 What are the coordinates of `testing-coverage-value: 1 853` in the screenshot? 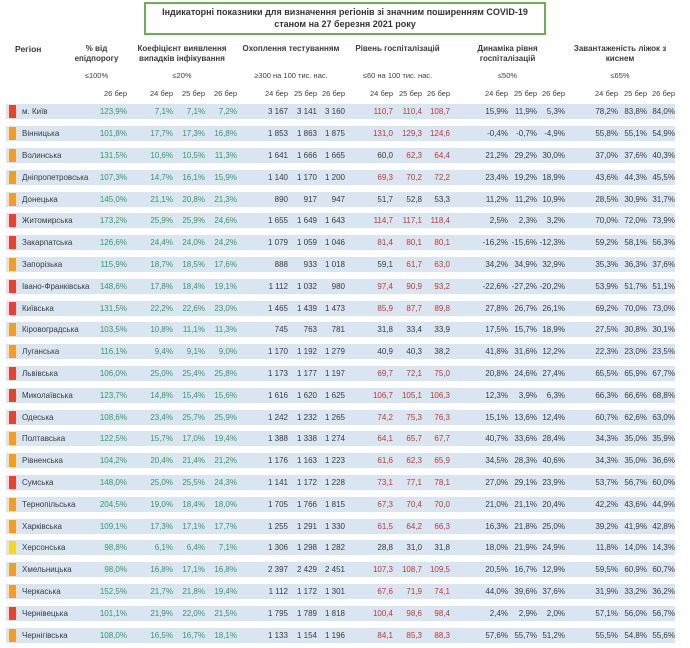 It's located at (277, 134).